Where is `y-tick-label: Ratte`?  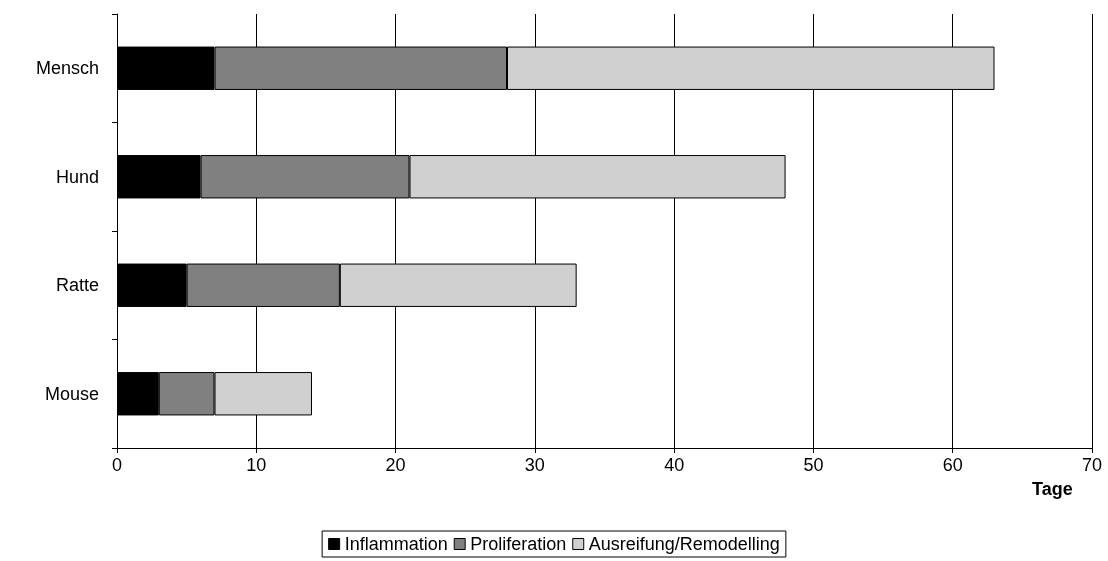
y-tick-label: Ratte is located at coordinates (77, 285).